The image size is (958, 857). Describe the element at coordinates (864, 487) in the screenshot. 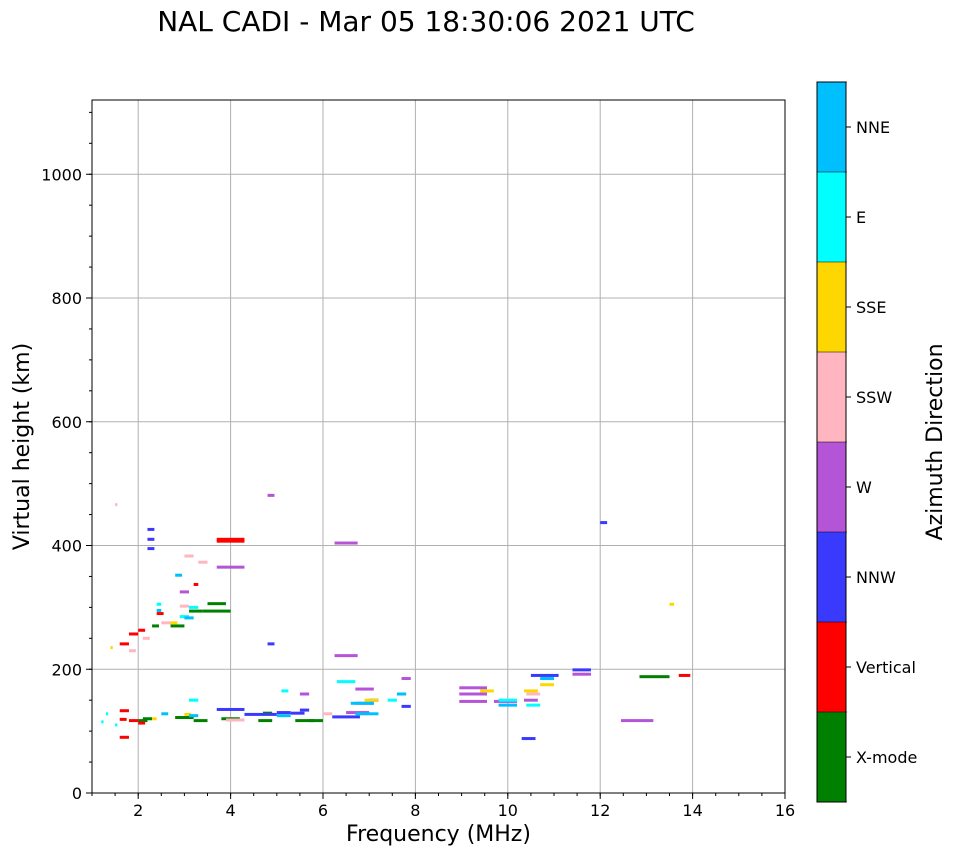

I see `colorbar-tick-label: W` at that location.